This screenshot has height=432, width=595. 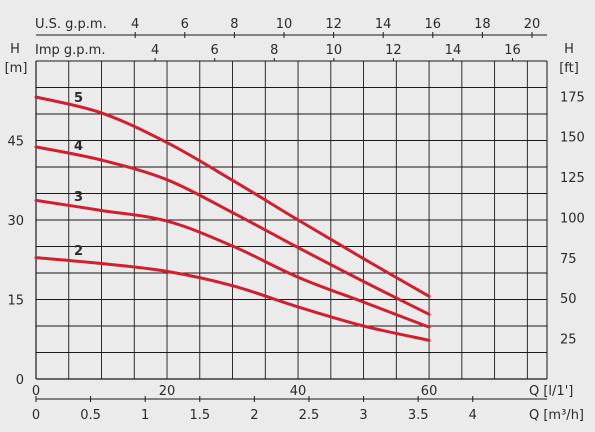 What do you see at coordinates (453, 50) in the screenshot?
I see `imp-gpm-tick-label: 14` at bounding box center [453, 50].